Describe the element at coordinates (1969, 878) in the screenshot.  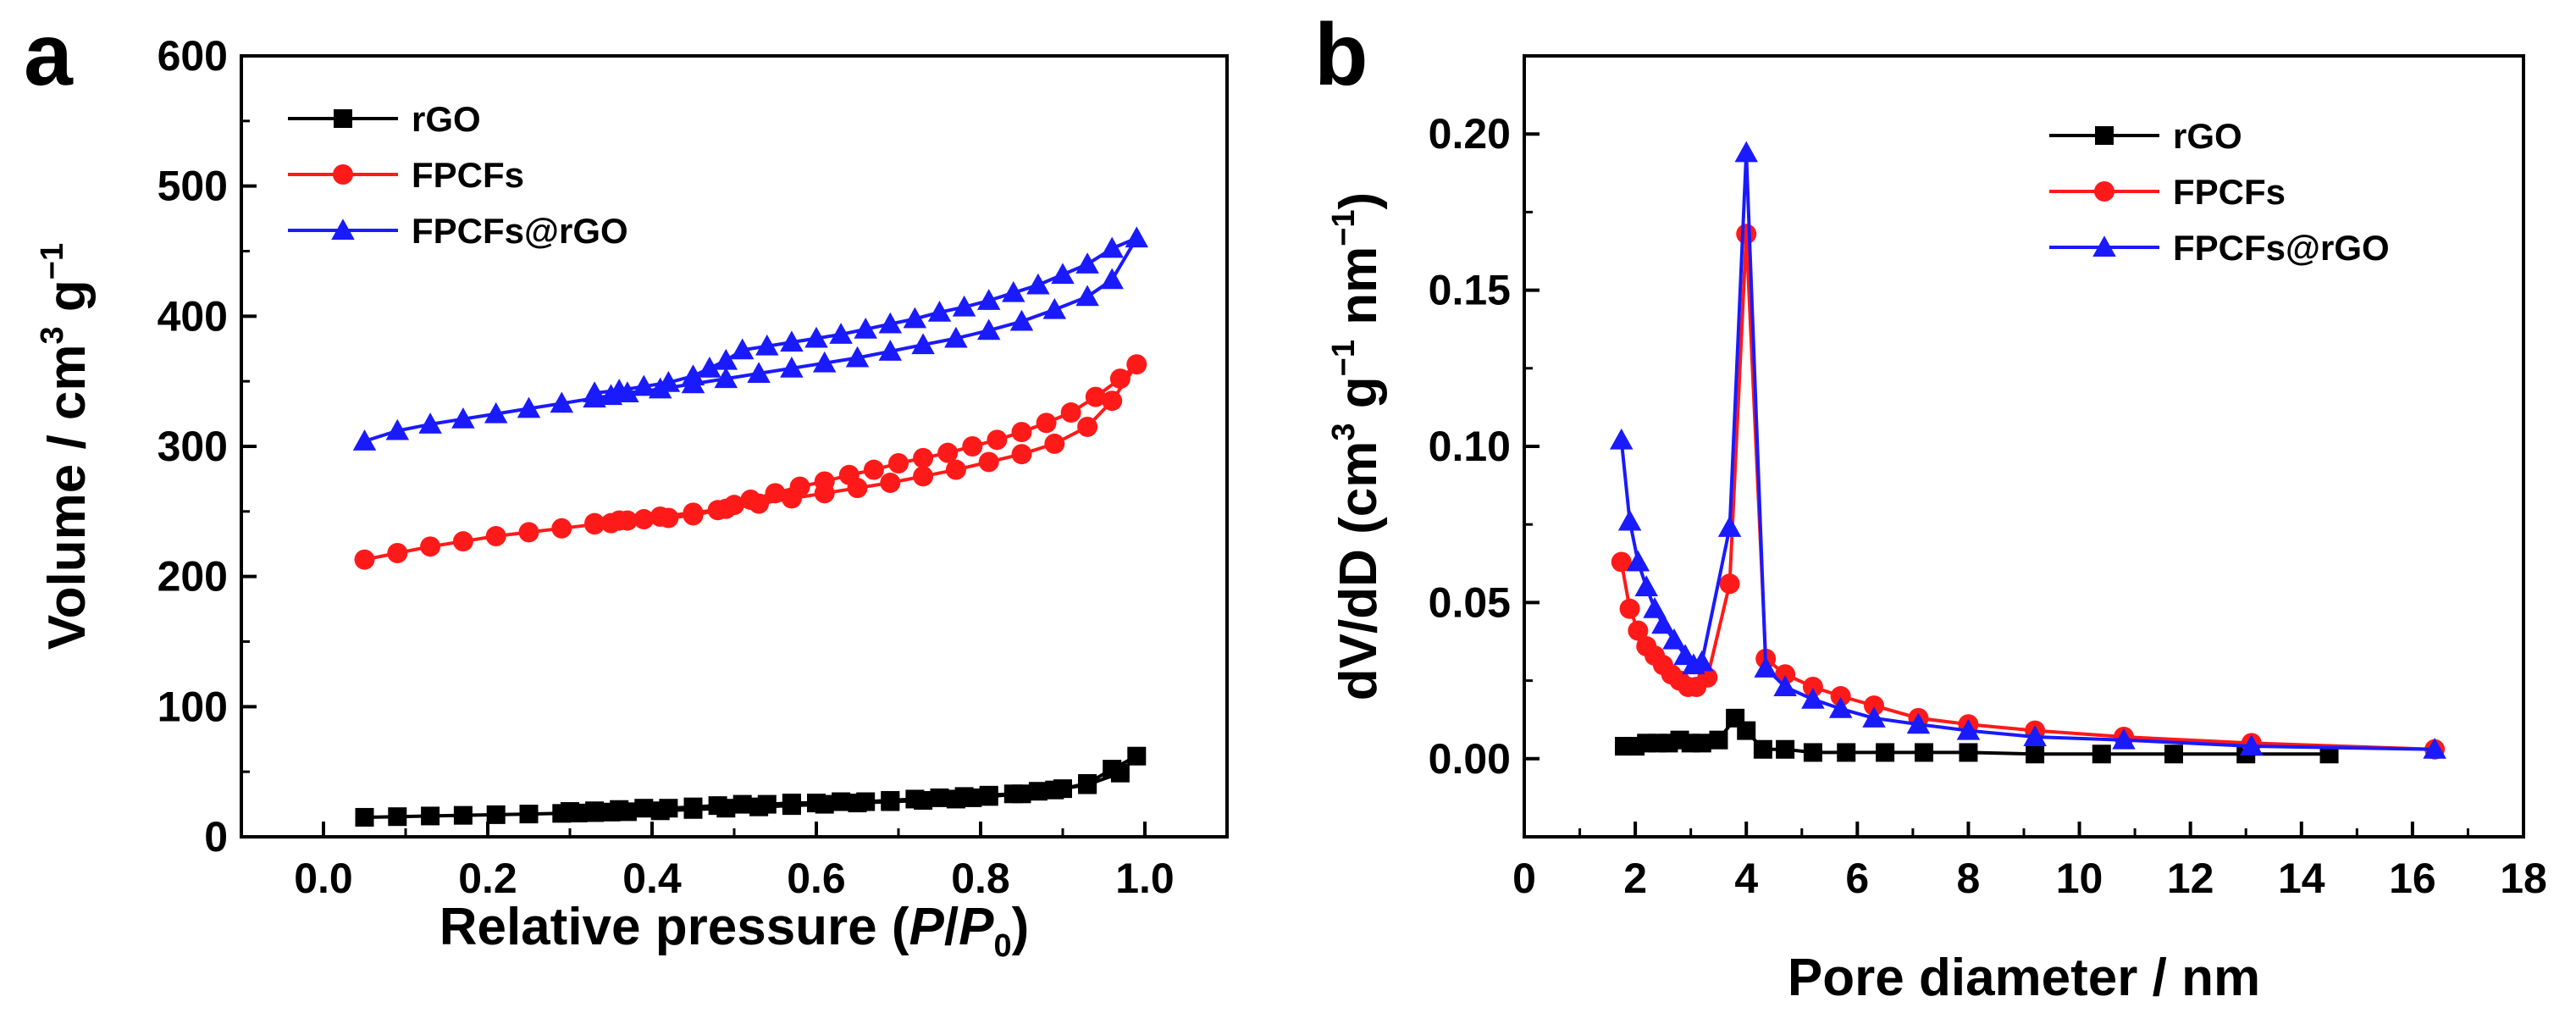
I see `panel-b-x-tick-label-4: 8` at that location.